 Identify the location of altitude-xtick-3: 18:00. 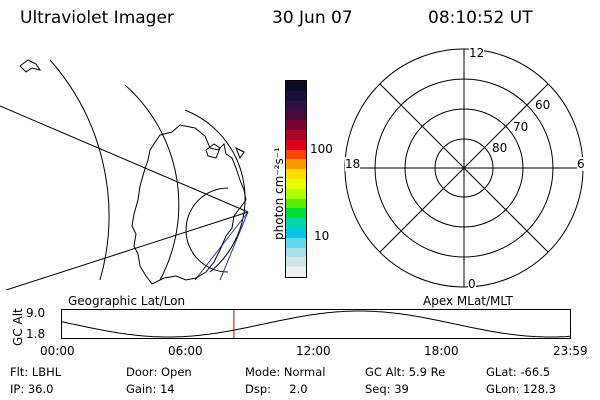
(441, 351).